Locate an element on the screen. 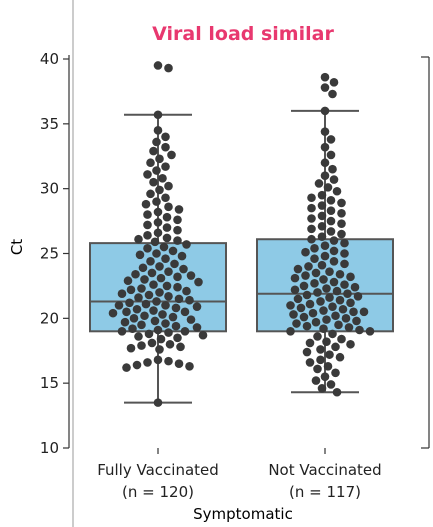 This screenshot has width=433, height=527. y-tick-label: 35 is located at coordinates (49, 124).